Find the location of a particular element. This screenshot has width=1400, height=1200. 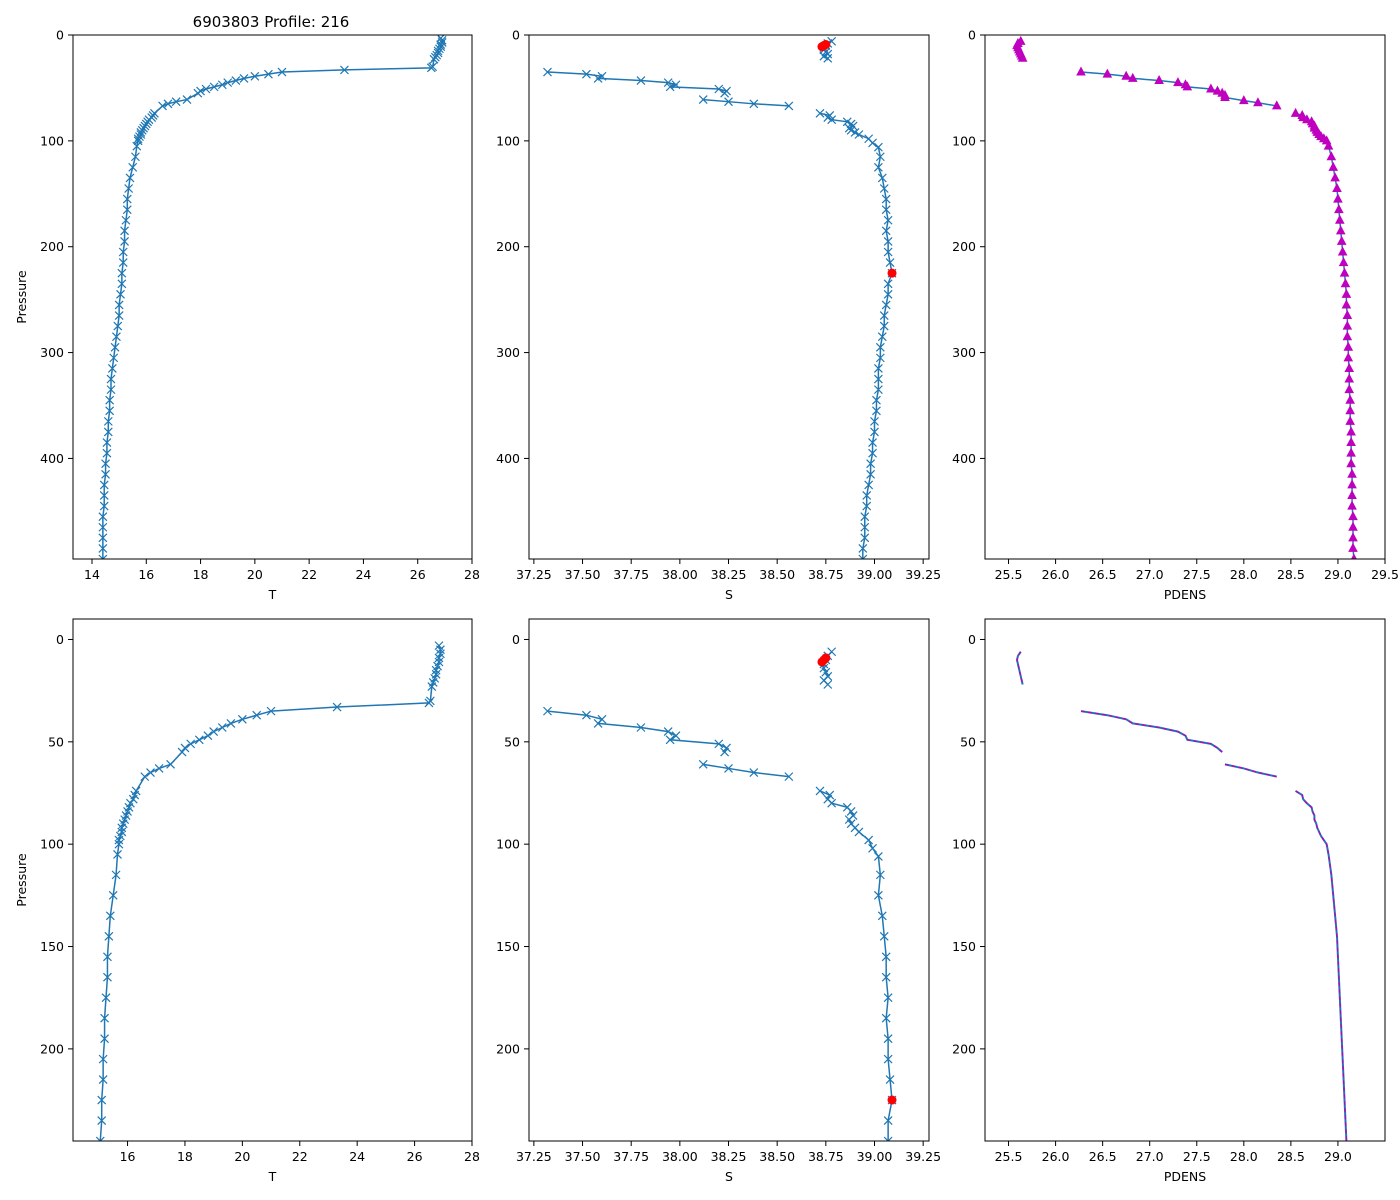

x-tick-label: 25.5 is located at coordinates (1009, 1156).